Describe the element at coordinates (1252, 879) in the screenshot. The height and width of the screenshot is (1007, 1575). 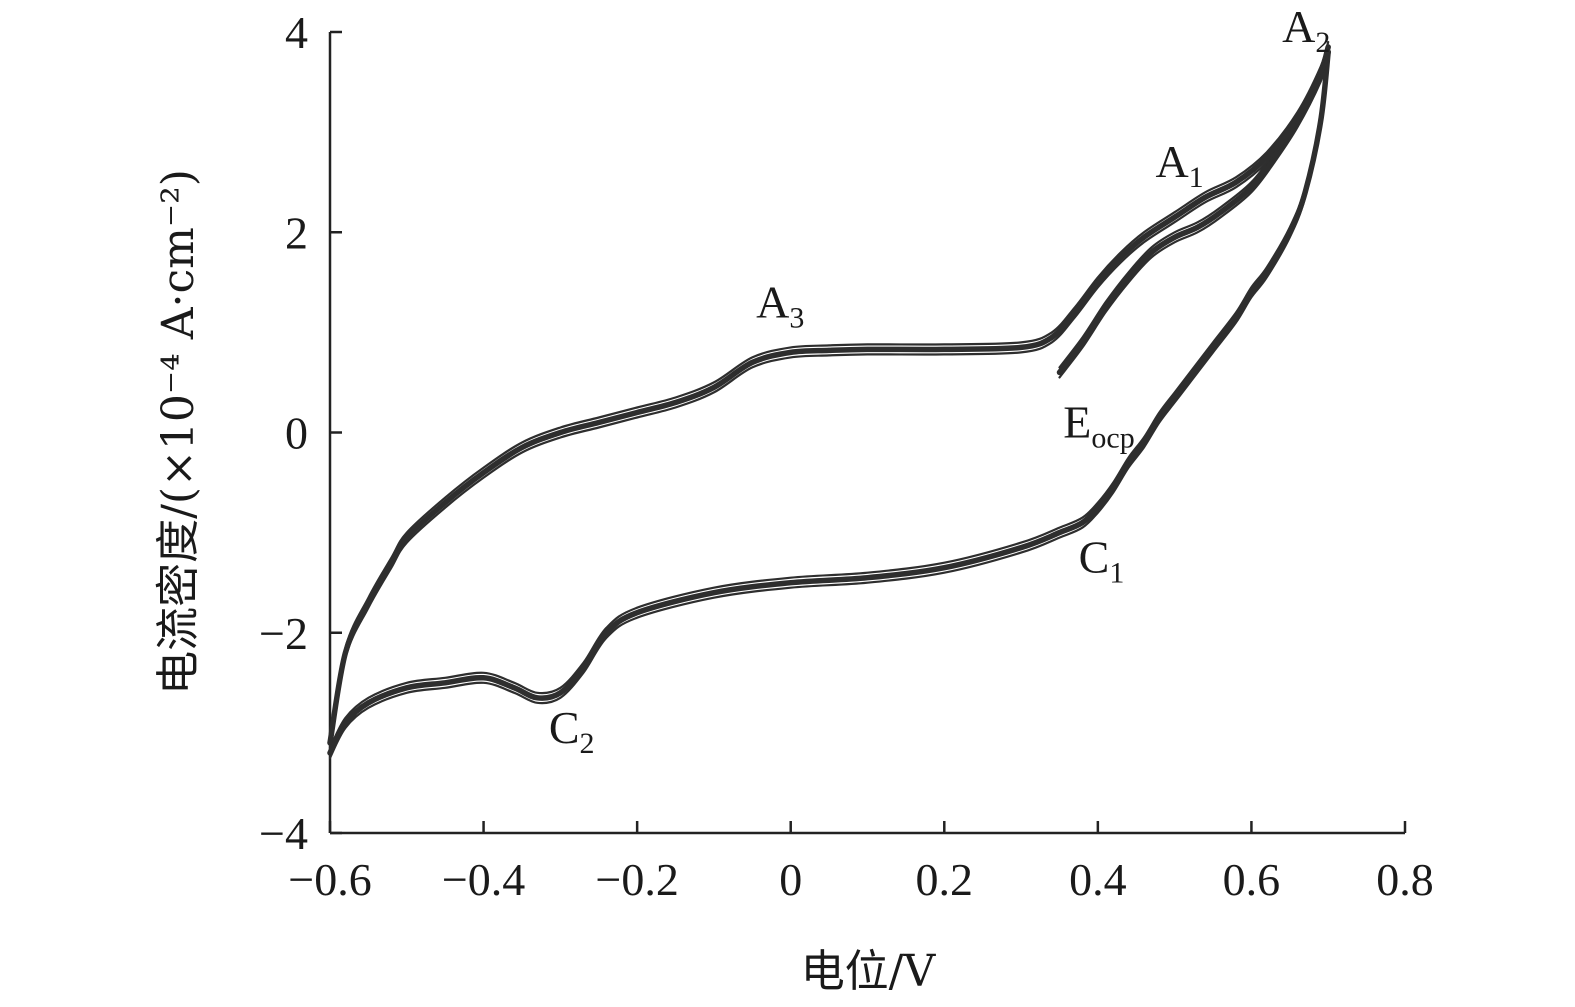
I see `x-tick-label: 0.6` at that location.